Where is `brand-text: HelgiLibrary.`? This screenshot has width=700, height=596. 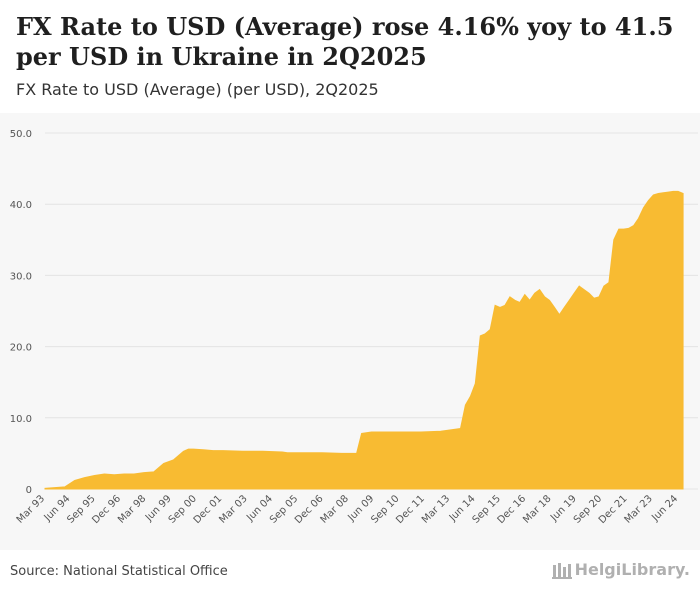 brand-text: HelgiLibrary. is located at coordinates (632, 569).